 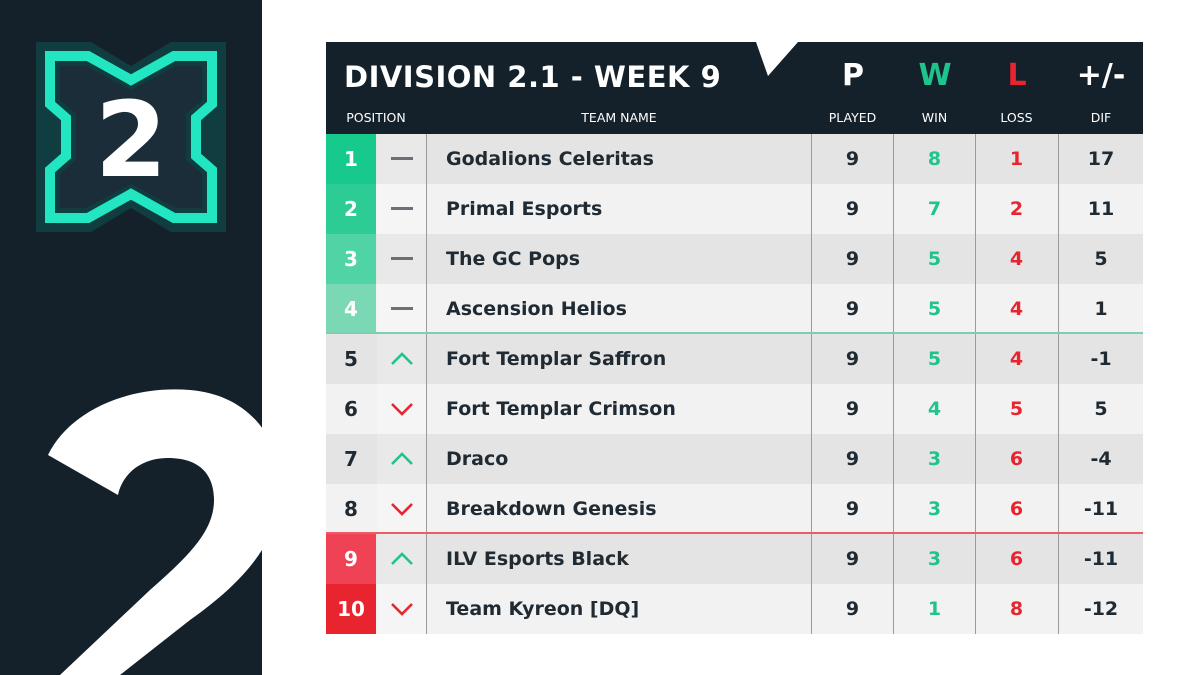 I want to click on position-cell: 3, so click(x=351, y=259).